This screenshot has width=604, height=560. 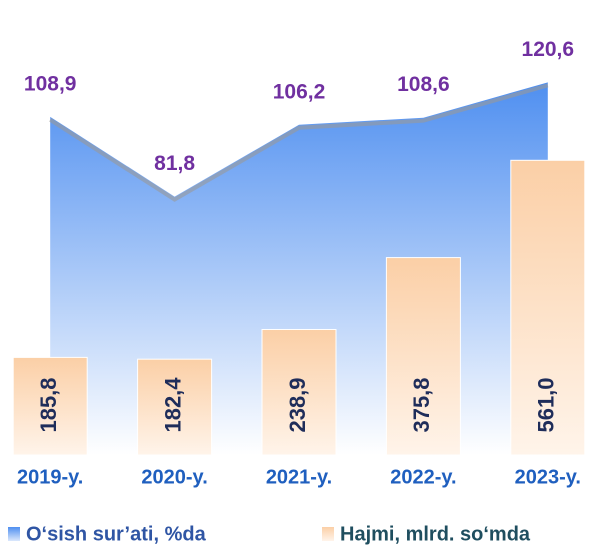 What do you see at coordinates (423, 84) in the screenshot?
I see `area-value-label: 108,6` at bounding box center [423, 84].